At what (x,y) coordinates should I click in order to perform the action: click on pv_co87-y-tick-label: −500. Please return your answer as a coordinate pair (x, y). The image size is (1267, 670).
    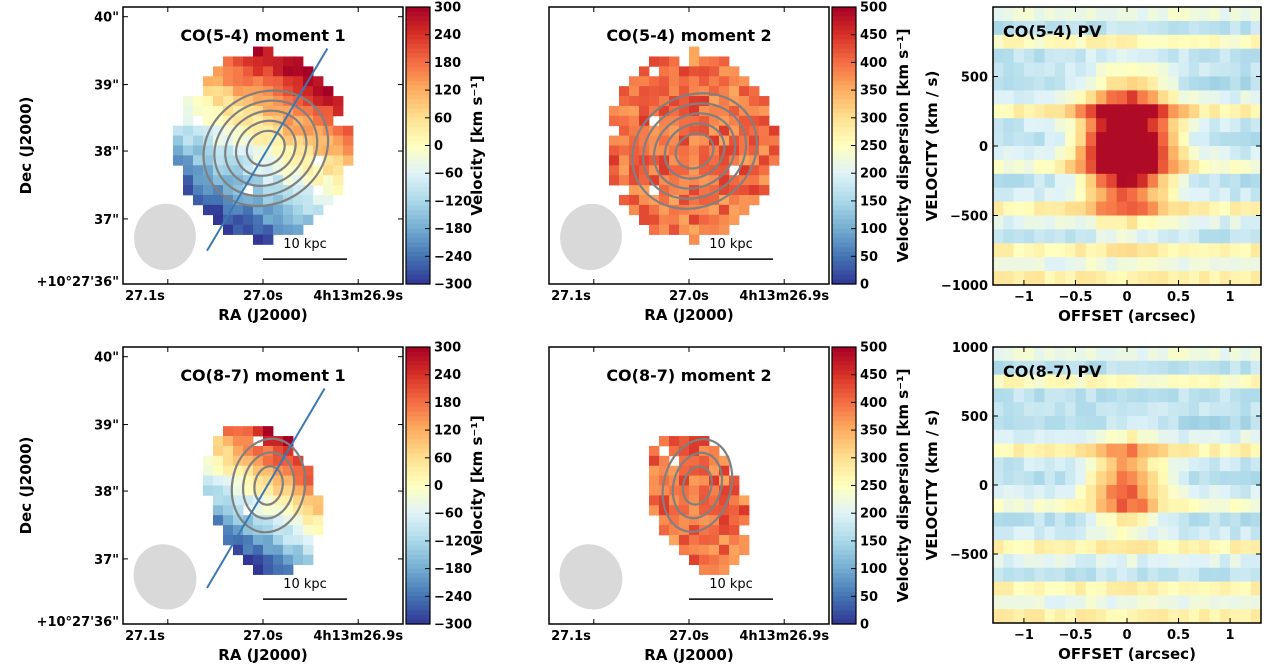
    Looking at the image, I should click on (969, 555).